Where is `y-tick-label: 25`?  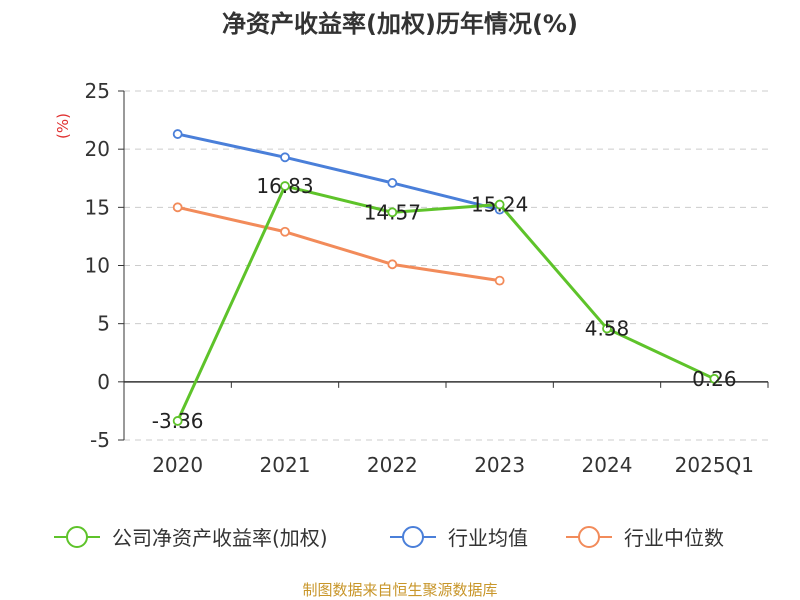 y-tick-label: 25 is located at coordinates (97, 91).